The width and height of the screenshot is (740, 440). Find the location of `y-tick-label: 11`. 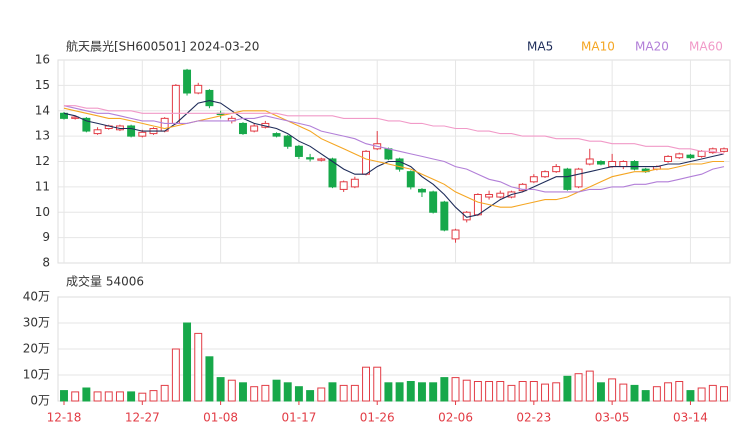

y-tick-label: 11 is located at coordinates (42, 186).